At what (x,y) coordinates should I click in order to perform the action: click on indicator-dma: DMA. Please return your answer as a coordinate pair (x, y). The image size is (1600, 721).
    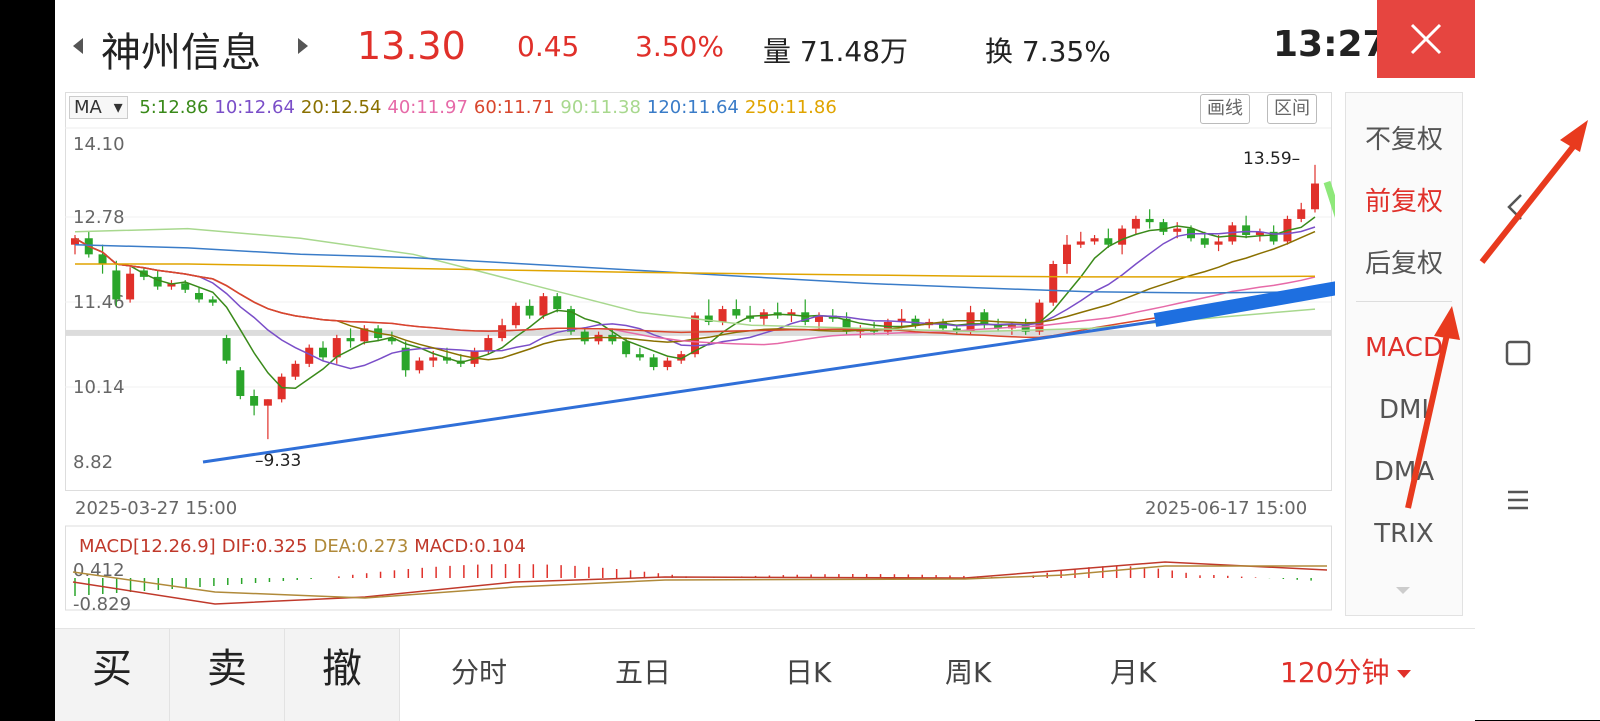
    Looking at the image, I should click on (1404, 472).